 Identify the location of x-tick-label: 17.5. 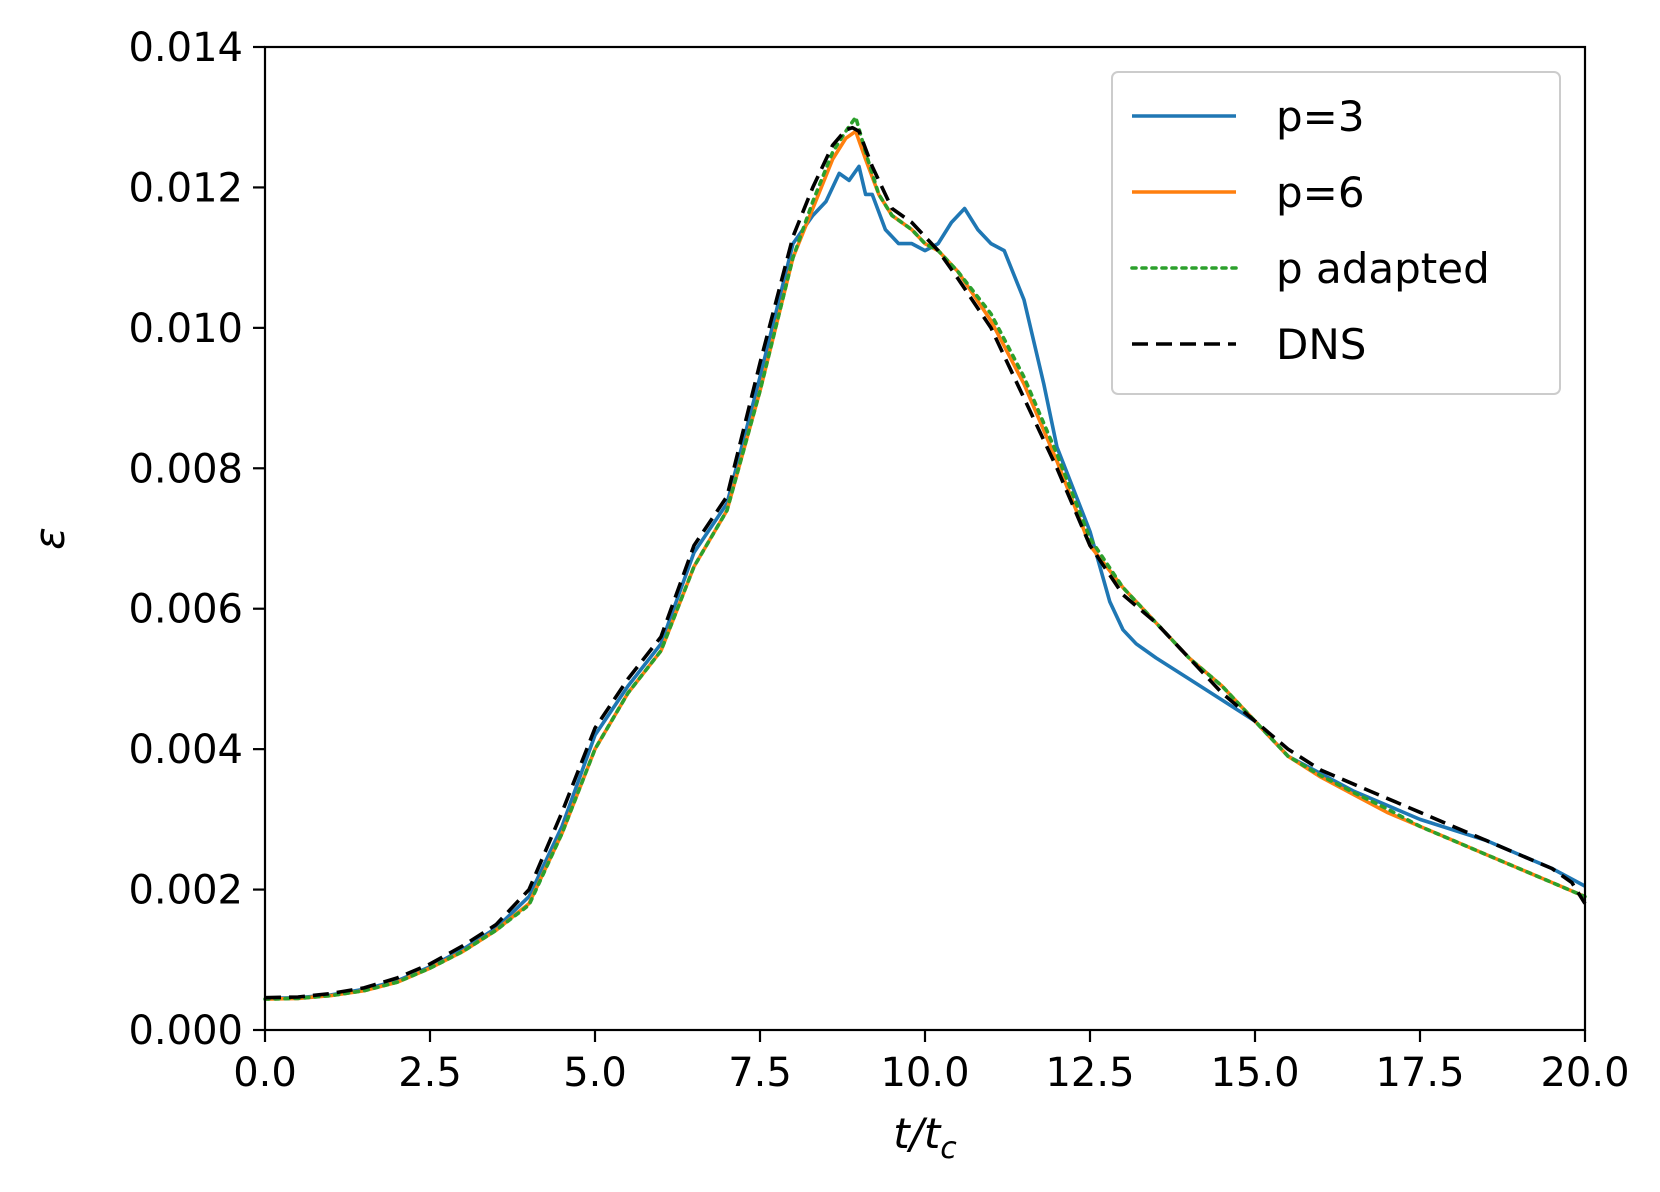
(1419, 1073).